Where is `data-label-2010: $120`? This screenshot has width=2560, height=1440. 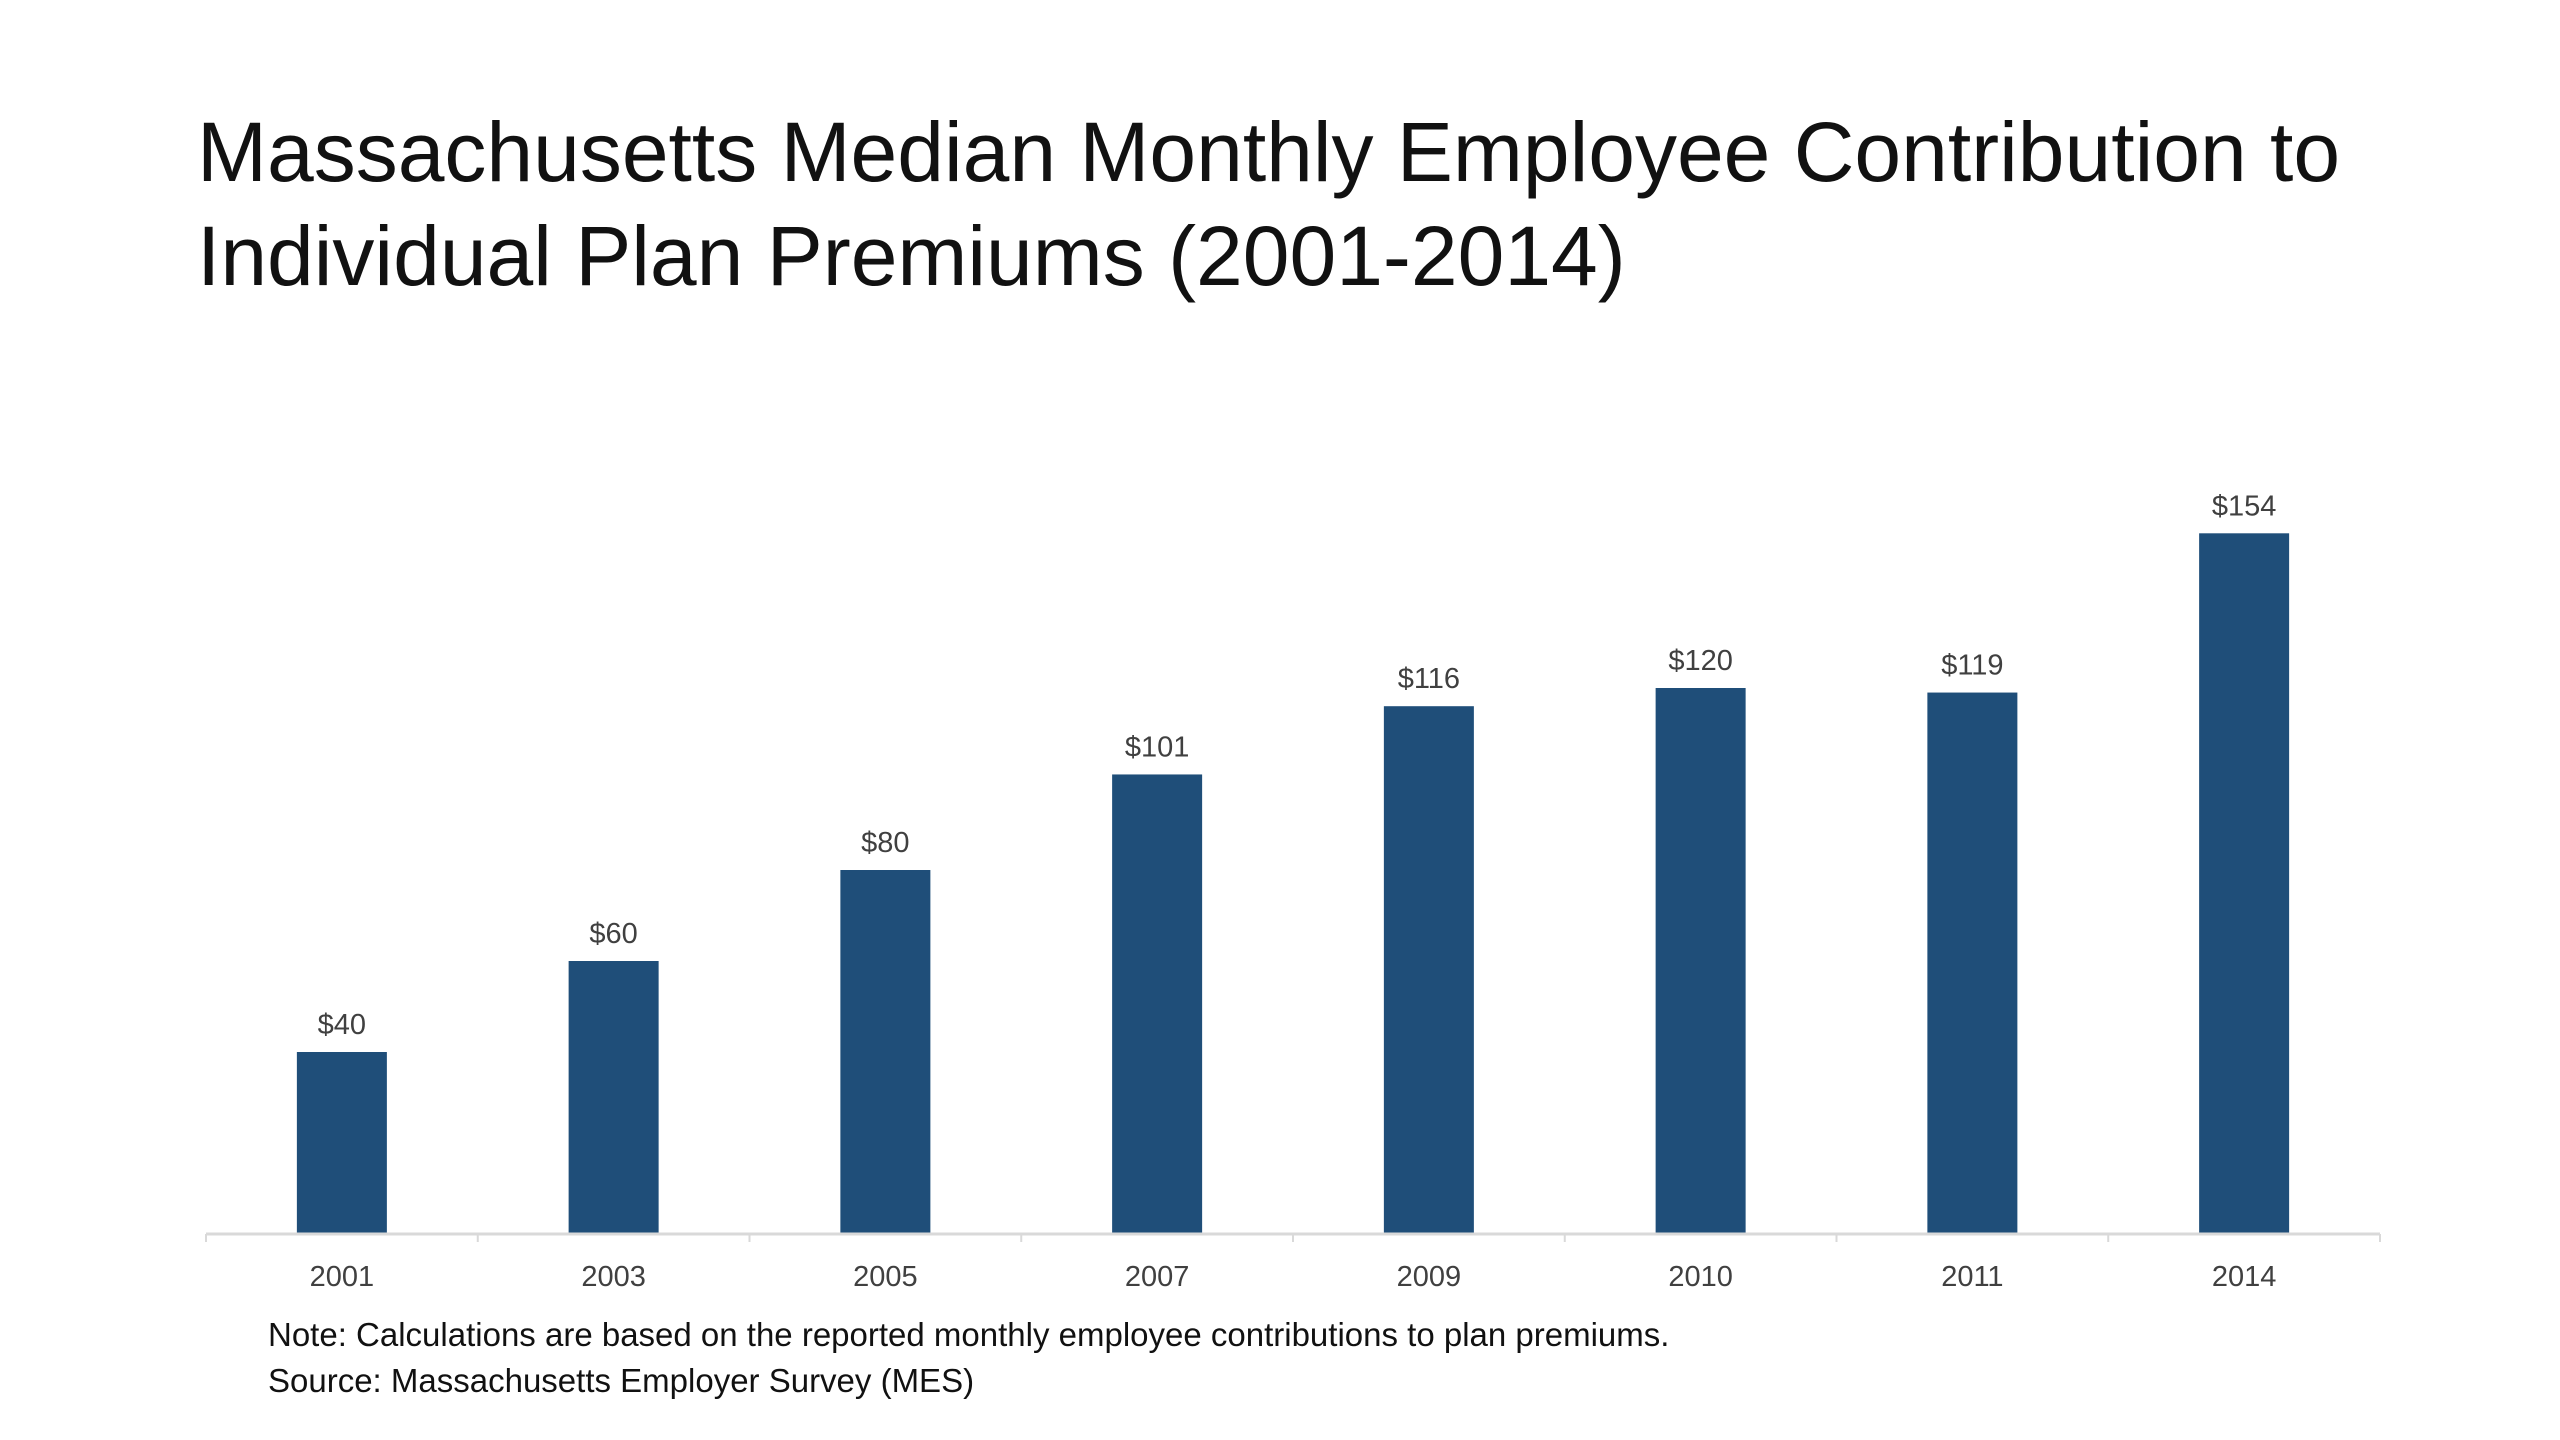 data-label-2010: $120 is located at coordinates (1700, 661).